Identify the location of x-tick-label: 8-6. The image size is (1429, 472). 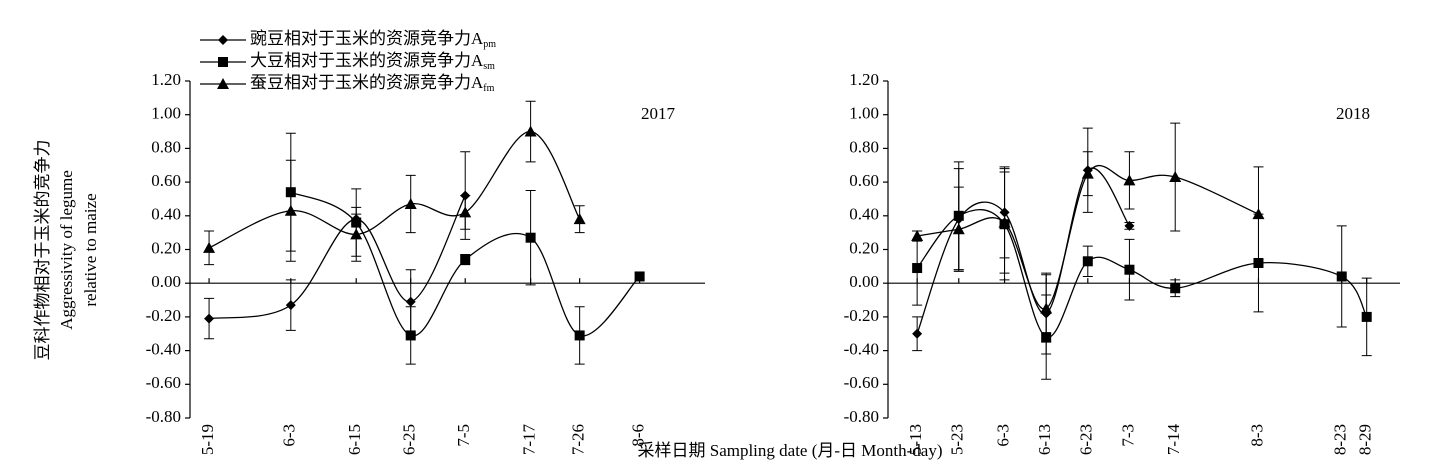
(638, 435).